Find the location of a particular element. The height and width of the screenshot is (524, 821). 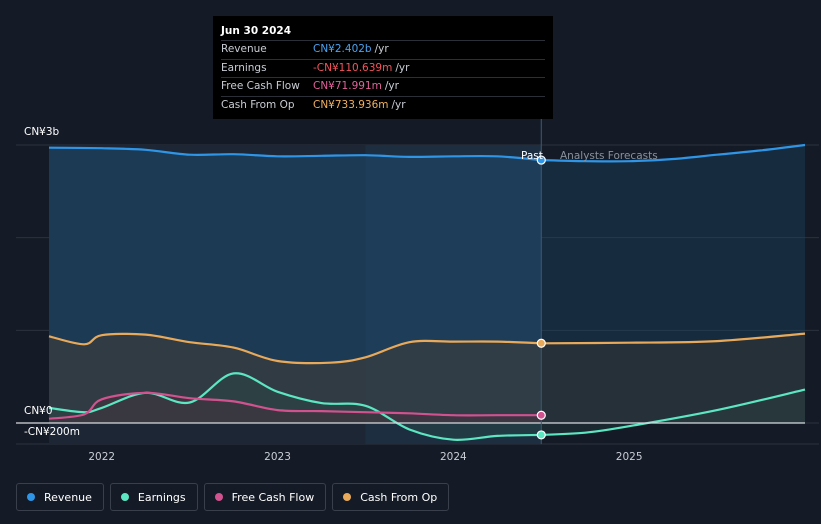

x-tick-2022: 2022 is located at coordinates (102, 457).